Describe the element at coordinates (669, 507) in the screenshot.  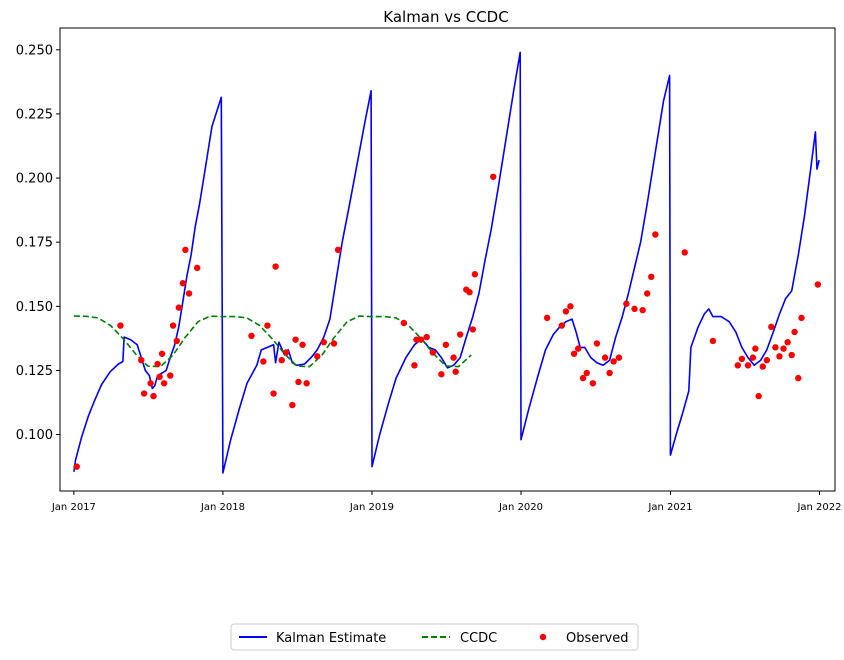
I see `x-tick-label: Jan 2021` at that location.